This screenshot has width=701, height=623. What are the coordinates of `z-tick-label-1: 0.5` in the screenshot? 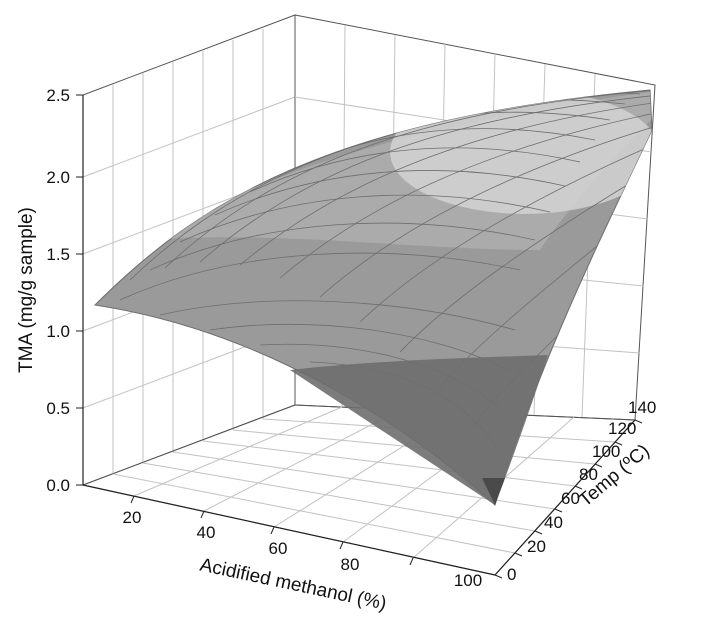 It's located at (58, 408).